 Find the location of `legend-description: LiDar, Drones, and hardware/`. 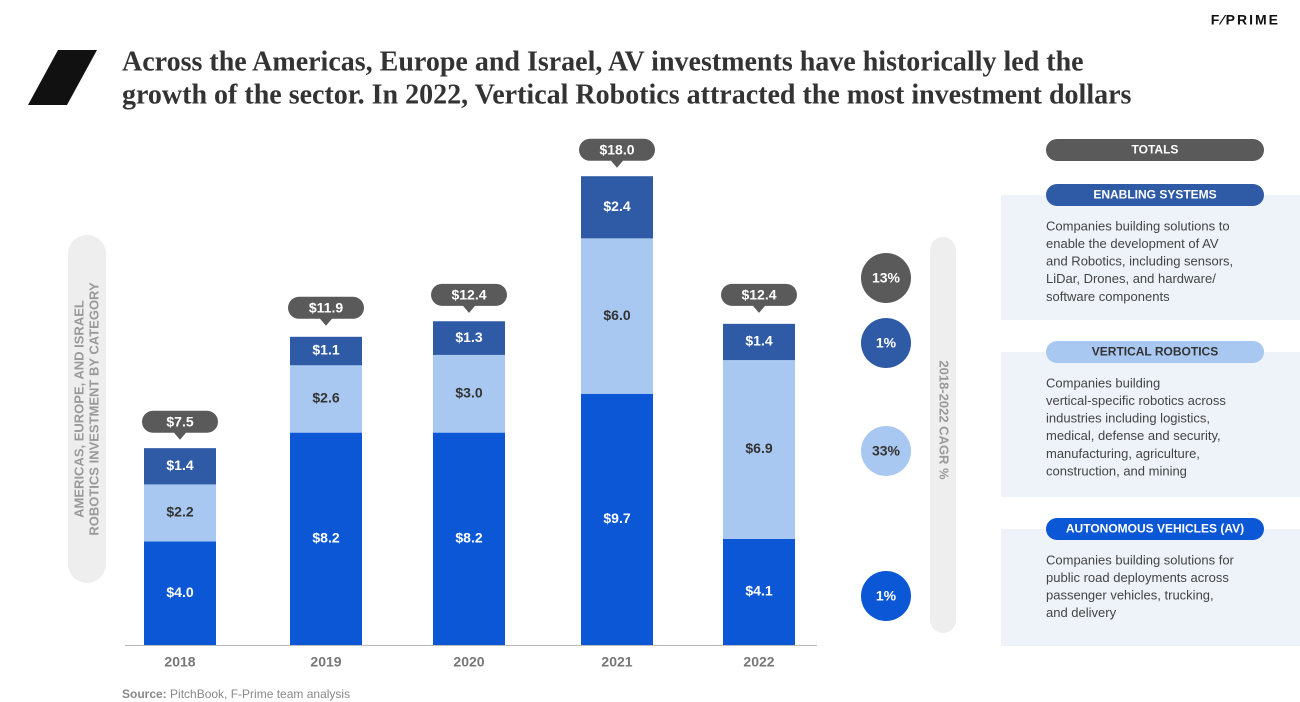

legend-description: LiDar, Drones, and hardware/ is located at coordinates (1131, 278).